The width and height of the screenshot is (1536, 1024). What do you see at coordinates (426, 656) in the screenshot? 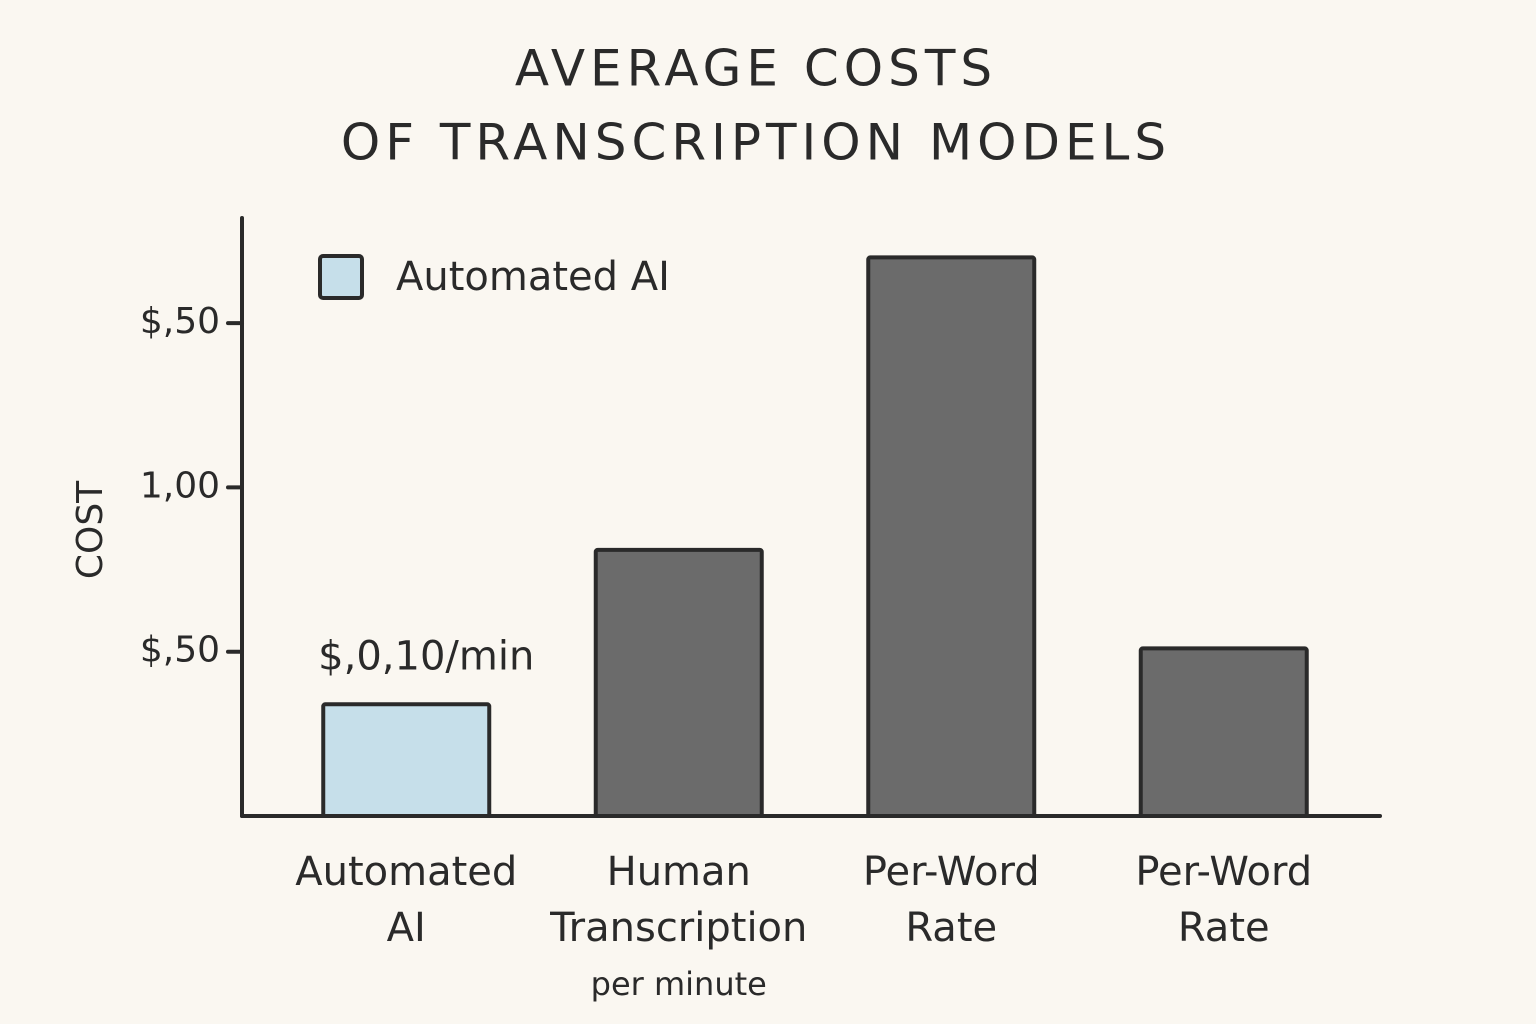
I see `annotation: $,0,10/min` at bounding box center [426, 656].